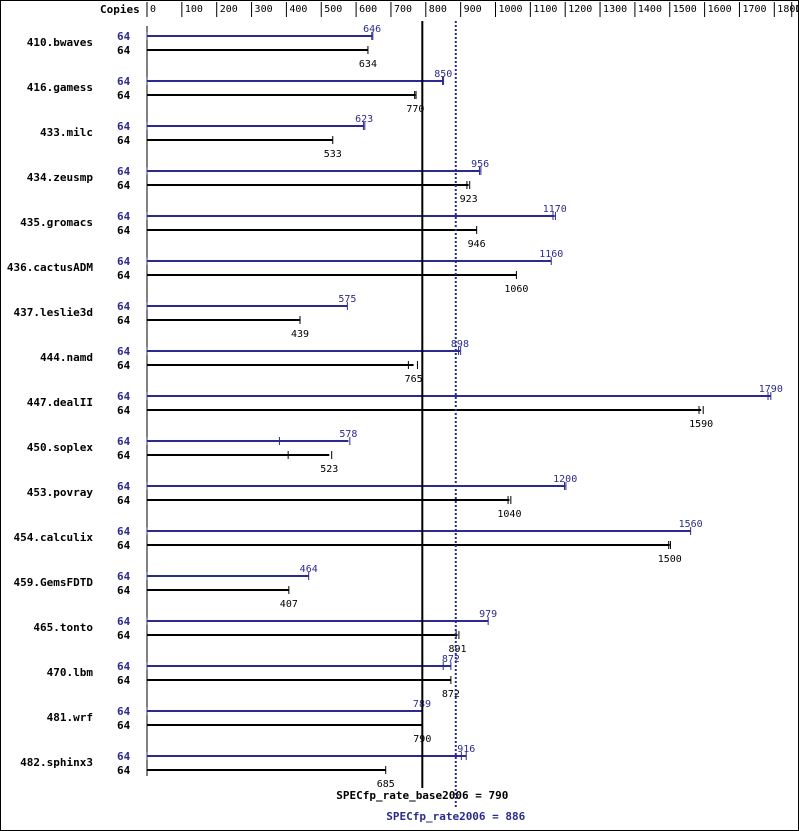 The height and width of the screenshot is (831, 799). I want to click on peak-value-label: 1200, so click(565, 479).